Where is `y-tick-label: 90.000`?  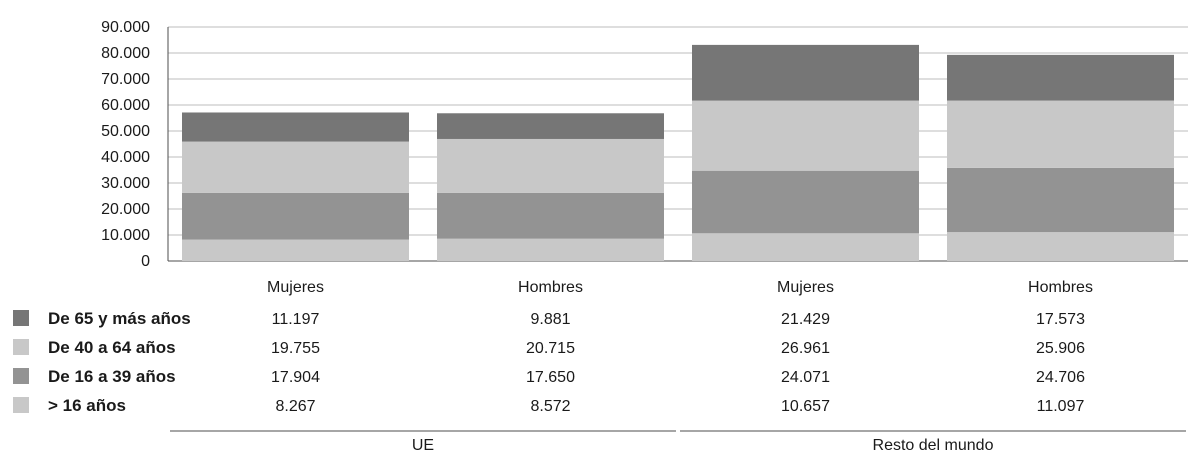 y-tick-label: 90.000 is located at coordinates (125, 27).